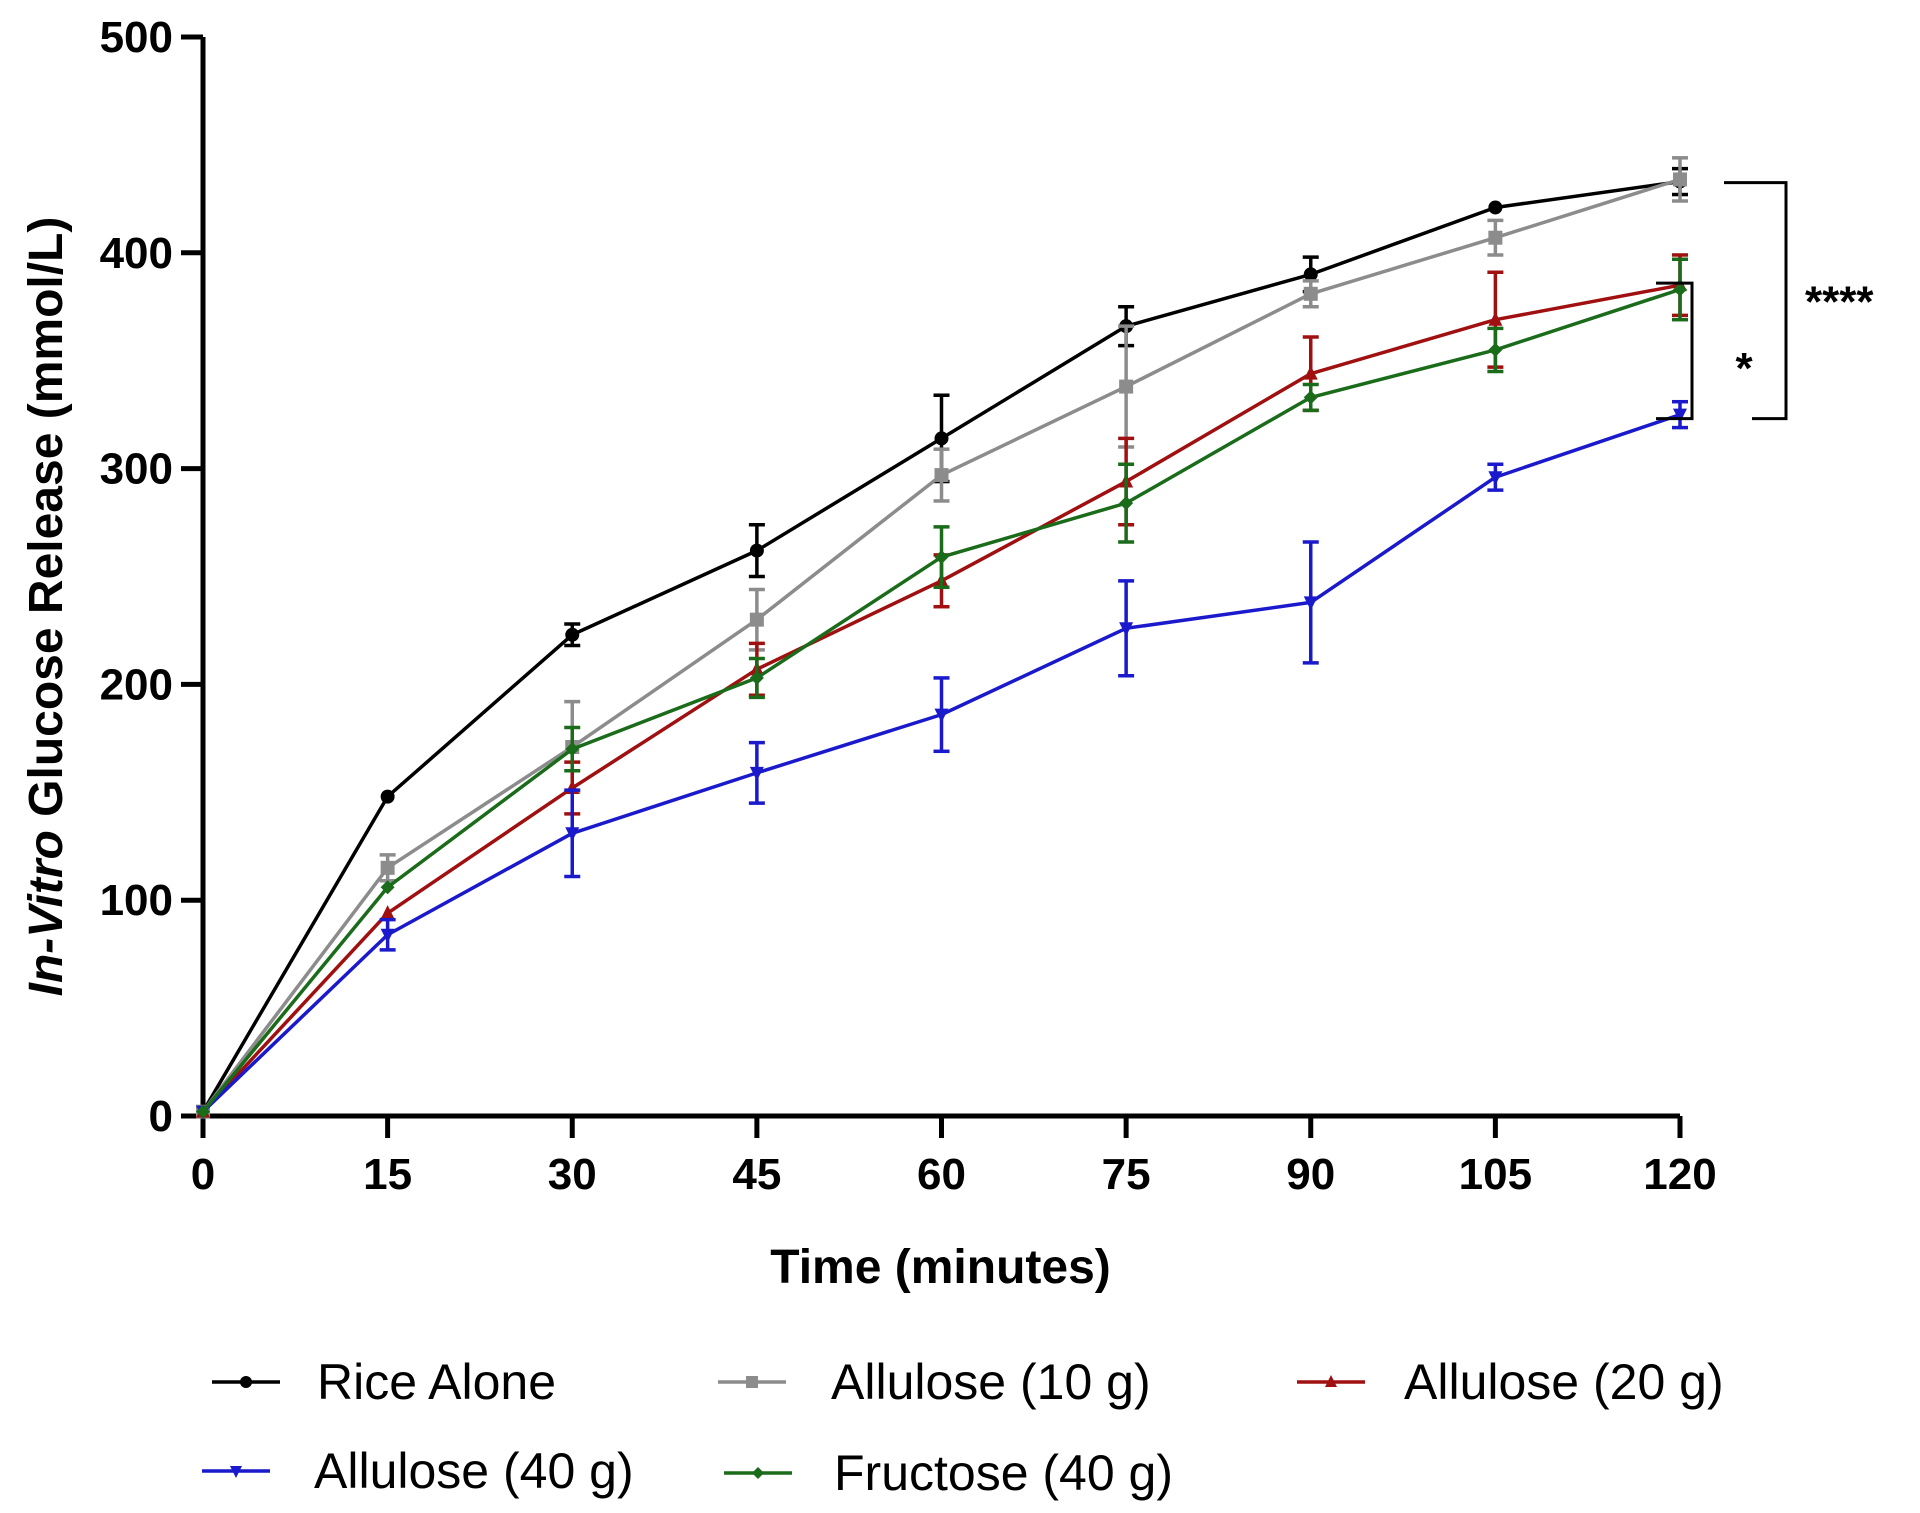 This screenshot has width=1920, height=1513. What do you see at coordinates (436, 1382) in the screenshot?
I see `legend-label: Rice Alone` at bounding box center [436, 1382].